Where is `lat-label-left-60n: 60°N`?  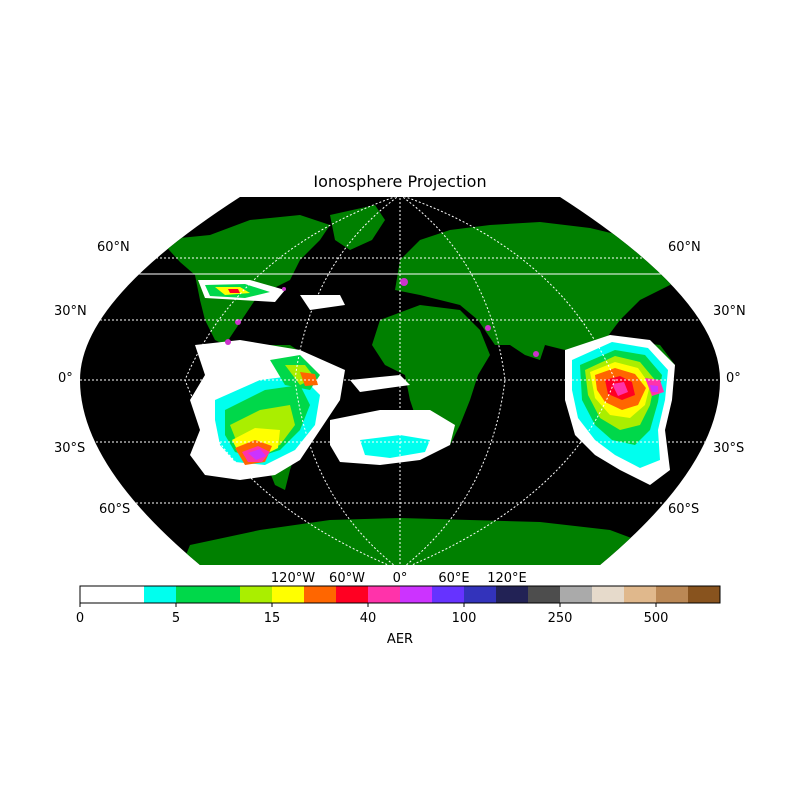
lat-label-left-60n: 60°N is located at coordinates (113, 247).